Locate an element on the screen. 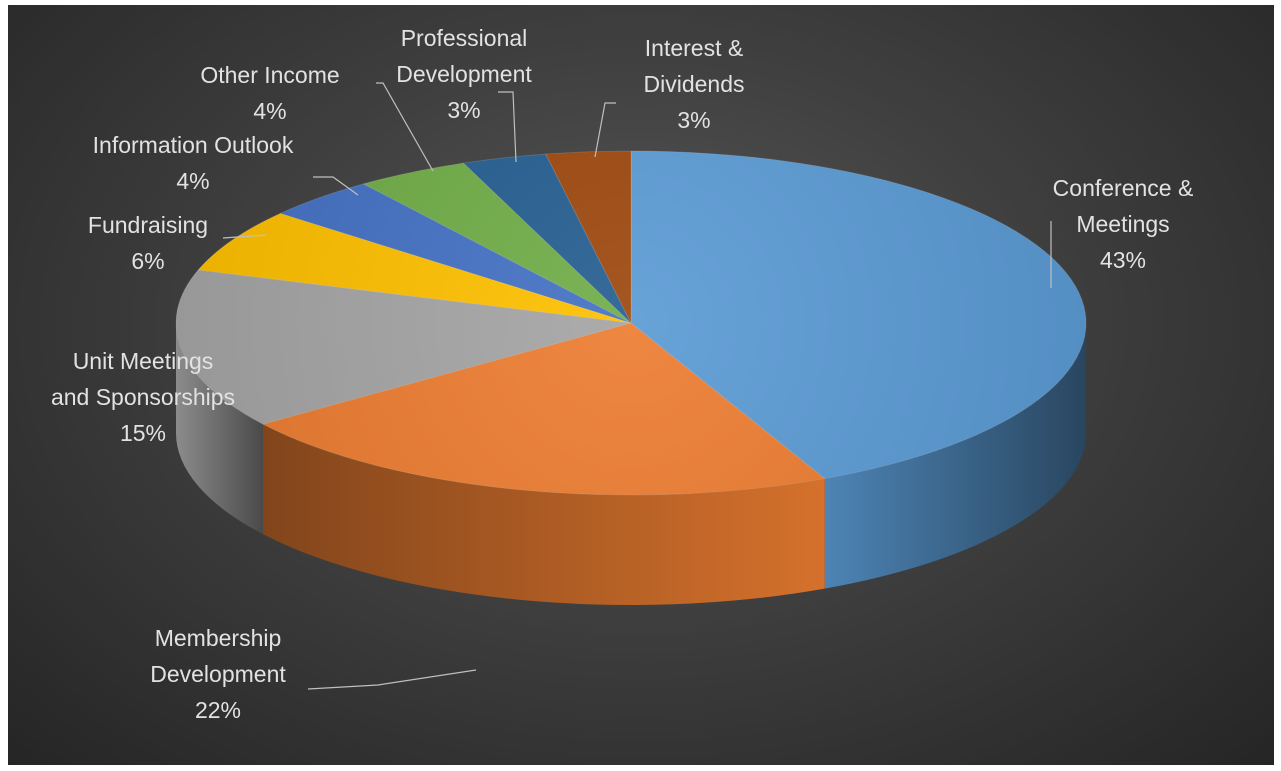 The width and height of the screenshot is (1281, 771). slice-side-unit-meetings-and-sponsorships is located at coordinates (219, 429).